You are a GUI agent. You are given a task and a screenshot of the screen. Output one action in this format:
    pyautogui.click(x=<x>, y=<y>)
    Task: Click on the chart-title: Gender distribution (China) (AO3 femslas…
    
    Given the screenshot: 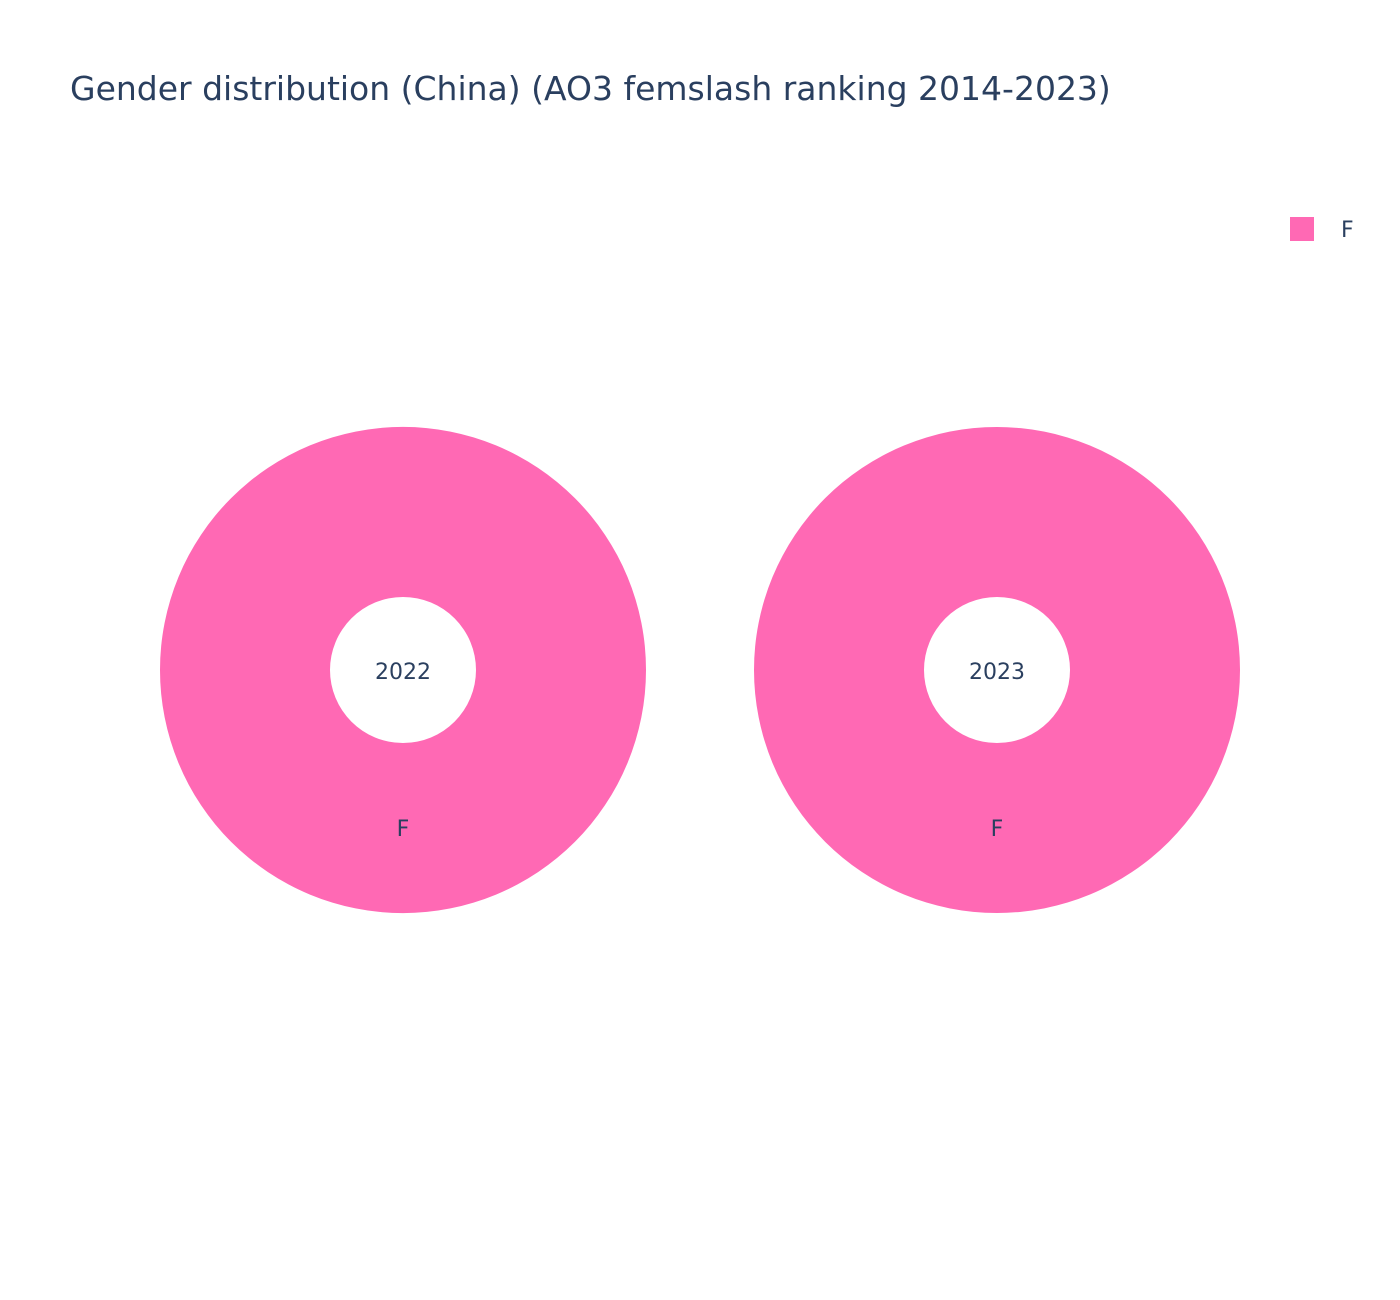 What is the action you would take?
    pyautogui.click(x=590, y=88)
    